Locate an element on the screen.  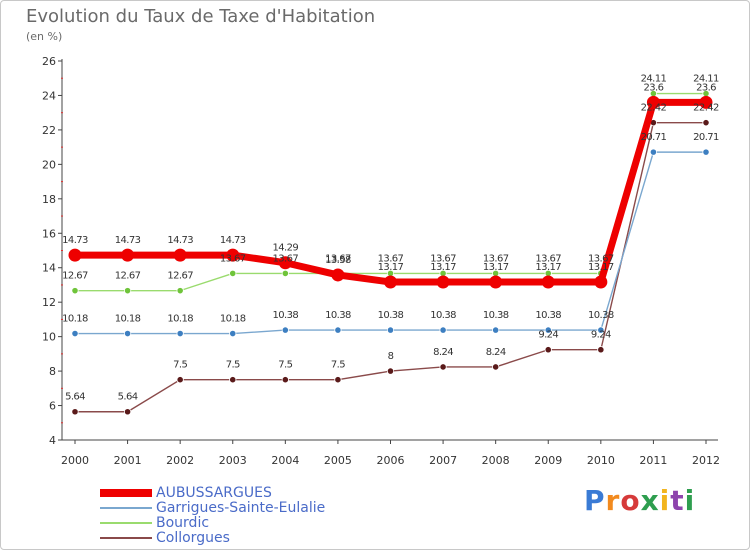
legend-label: Garrigues-Sainte-Eulalie is located at coordinates (241, 508).